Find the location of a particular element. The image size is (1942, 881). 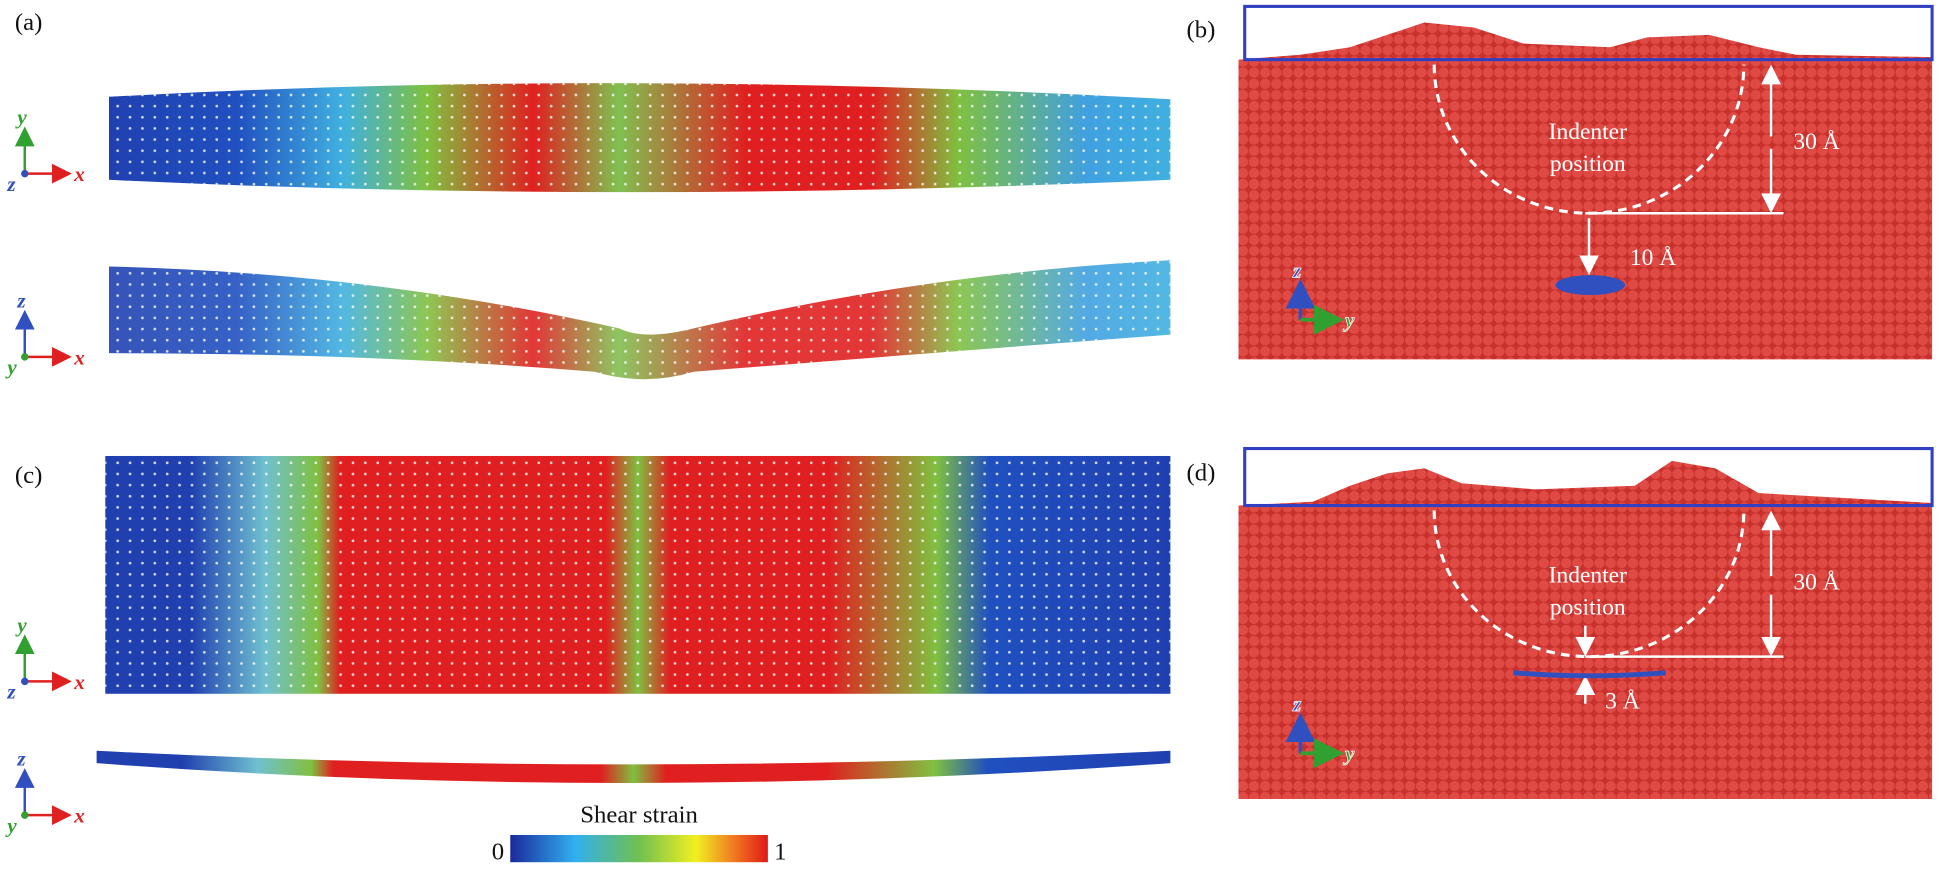

panel-label: (b) is located at coordinates (1201, 29).